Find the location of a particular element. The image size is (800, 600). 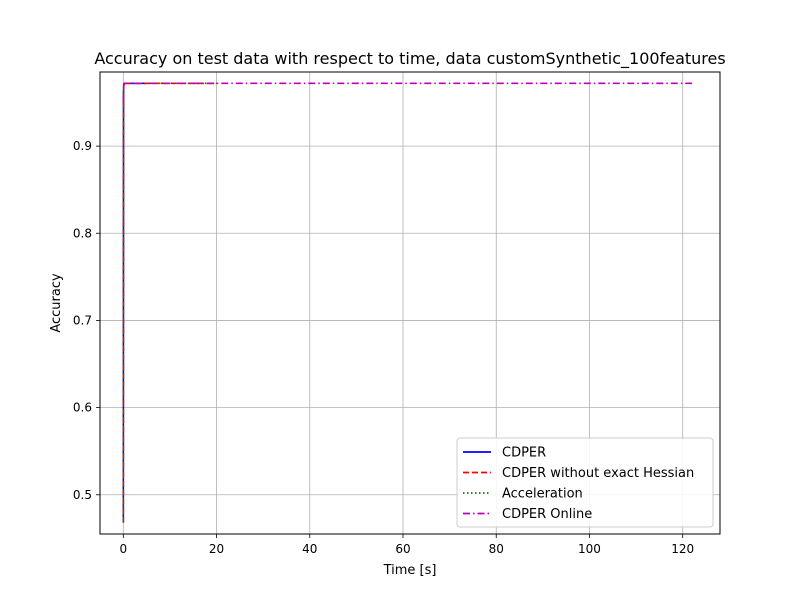

y-tick-label: 0.9 is located at coordinates (82, 146).